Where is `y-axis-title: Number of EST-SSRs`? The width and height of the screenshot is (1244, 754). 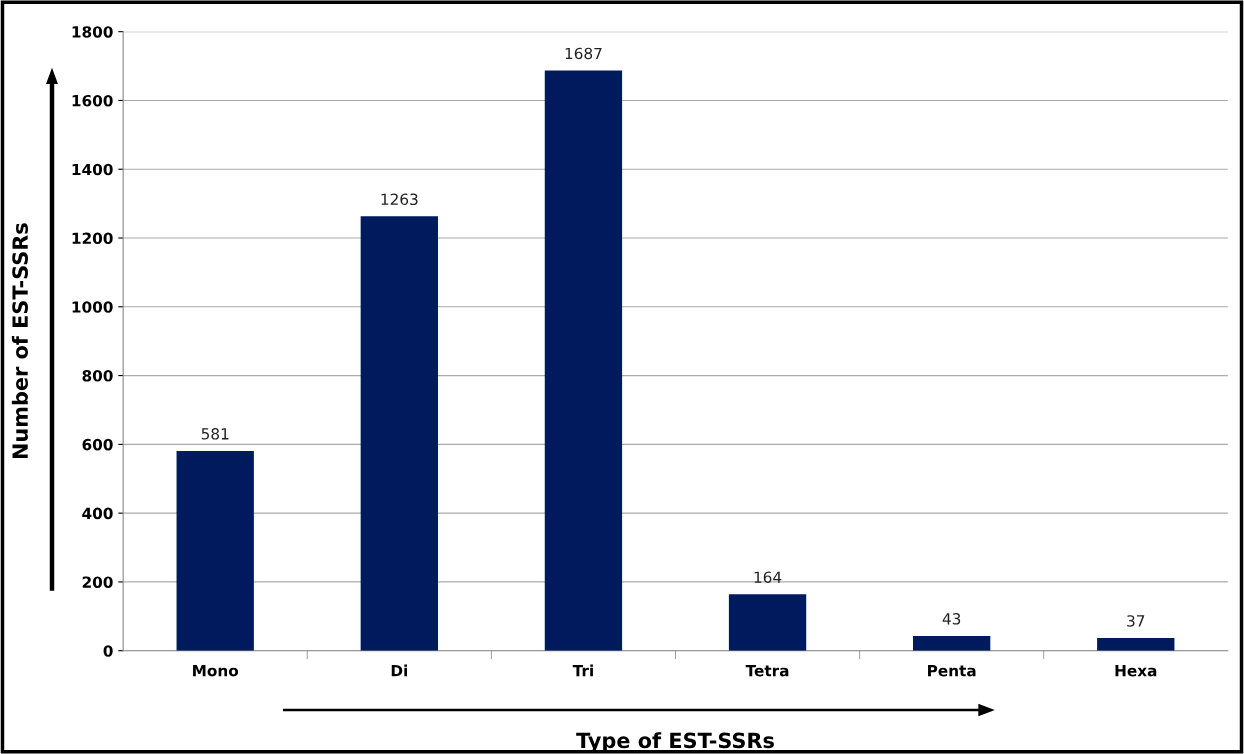 y-axis-title: Number of EST-SSRs is located at coordinates (19, 341).